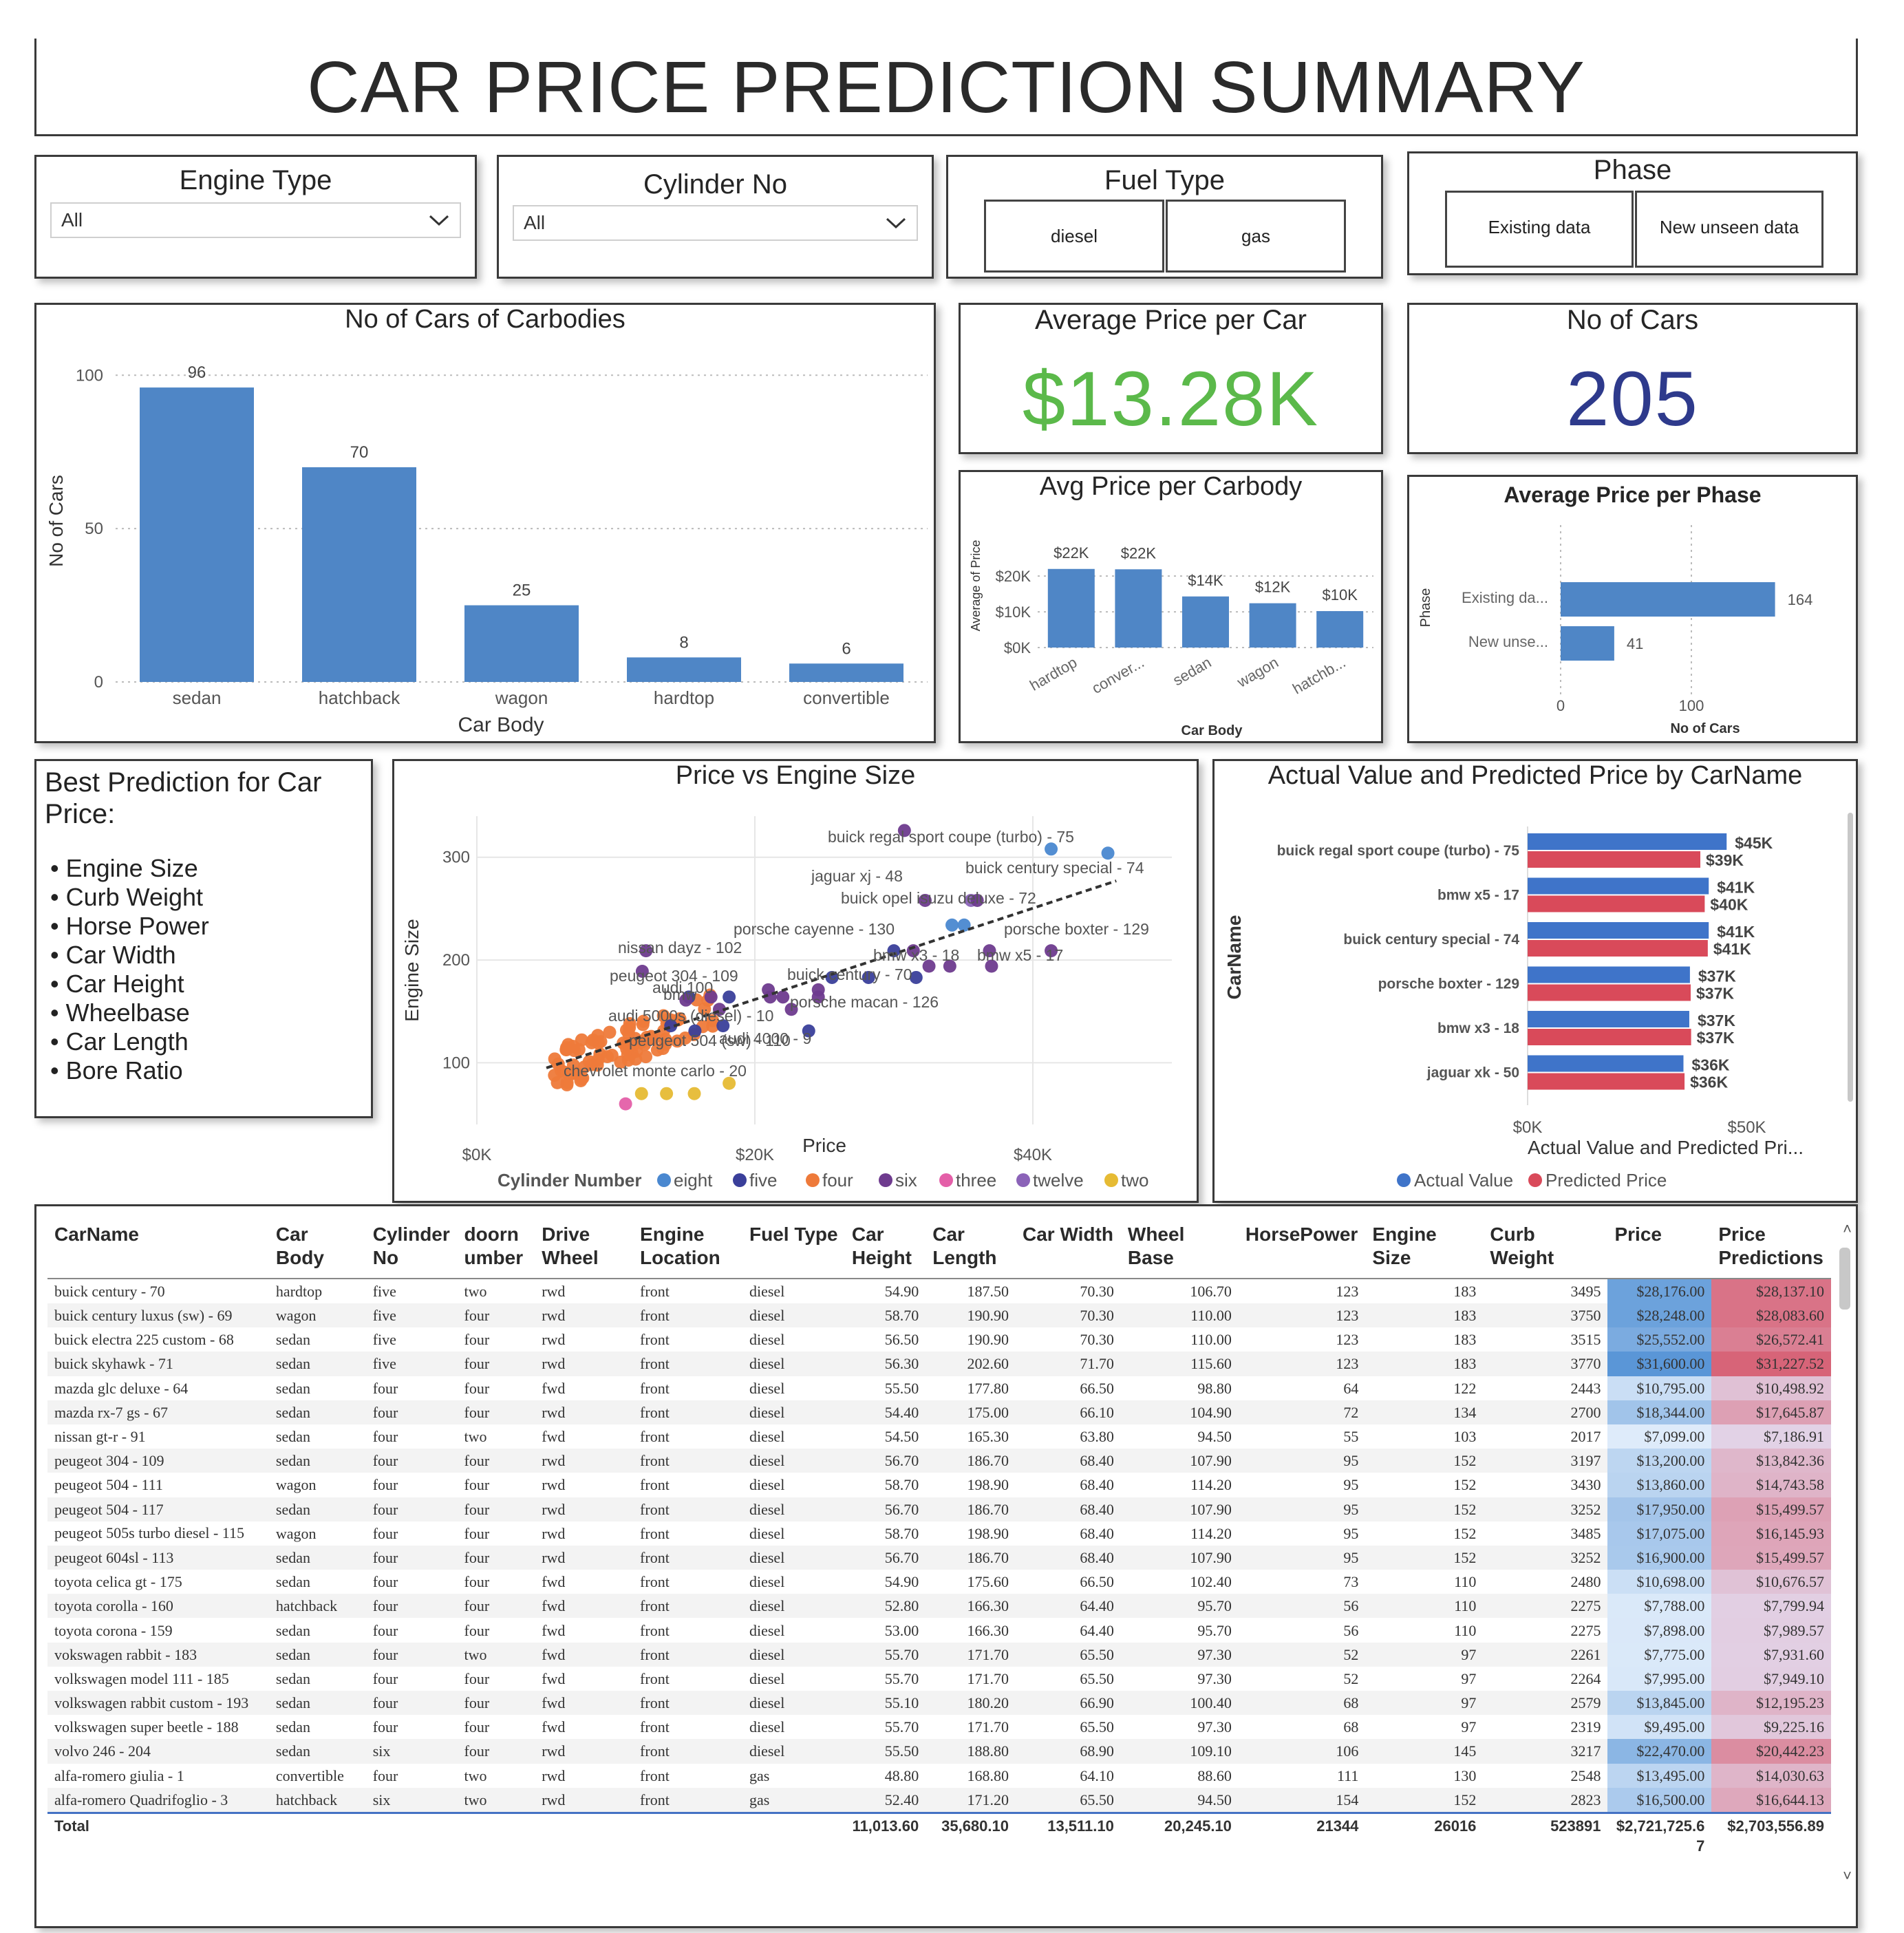 The image size is (1904, 1933). Describe the element at coordinates (124, 868) in the screenshot. I see `list-item: • Engine Size` at that location.